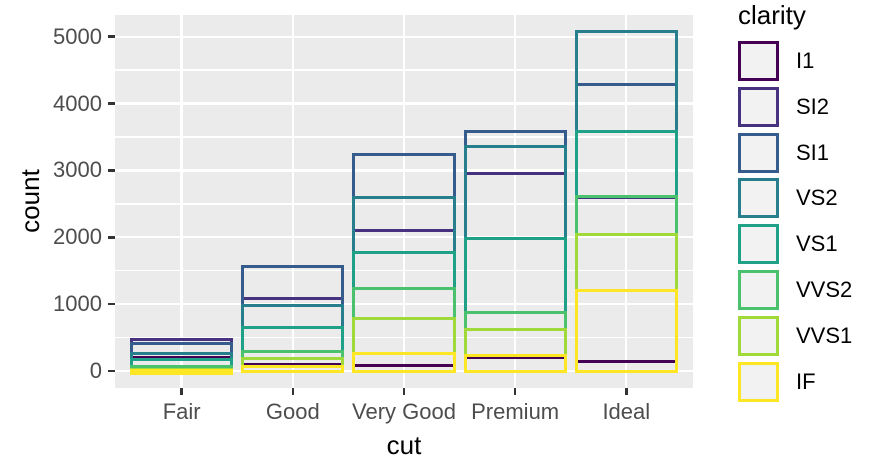 This screenshot has width=884, height=474. Describe the element at coordinates (805, 60) in the screenshot. I see `legend-label-i1: I1` at that location.